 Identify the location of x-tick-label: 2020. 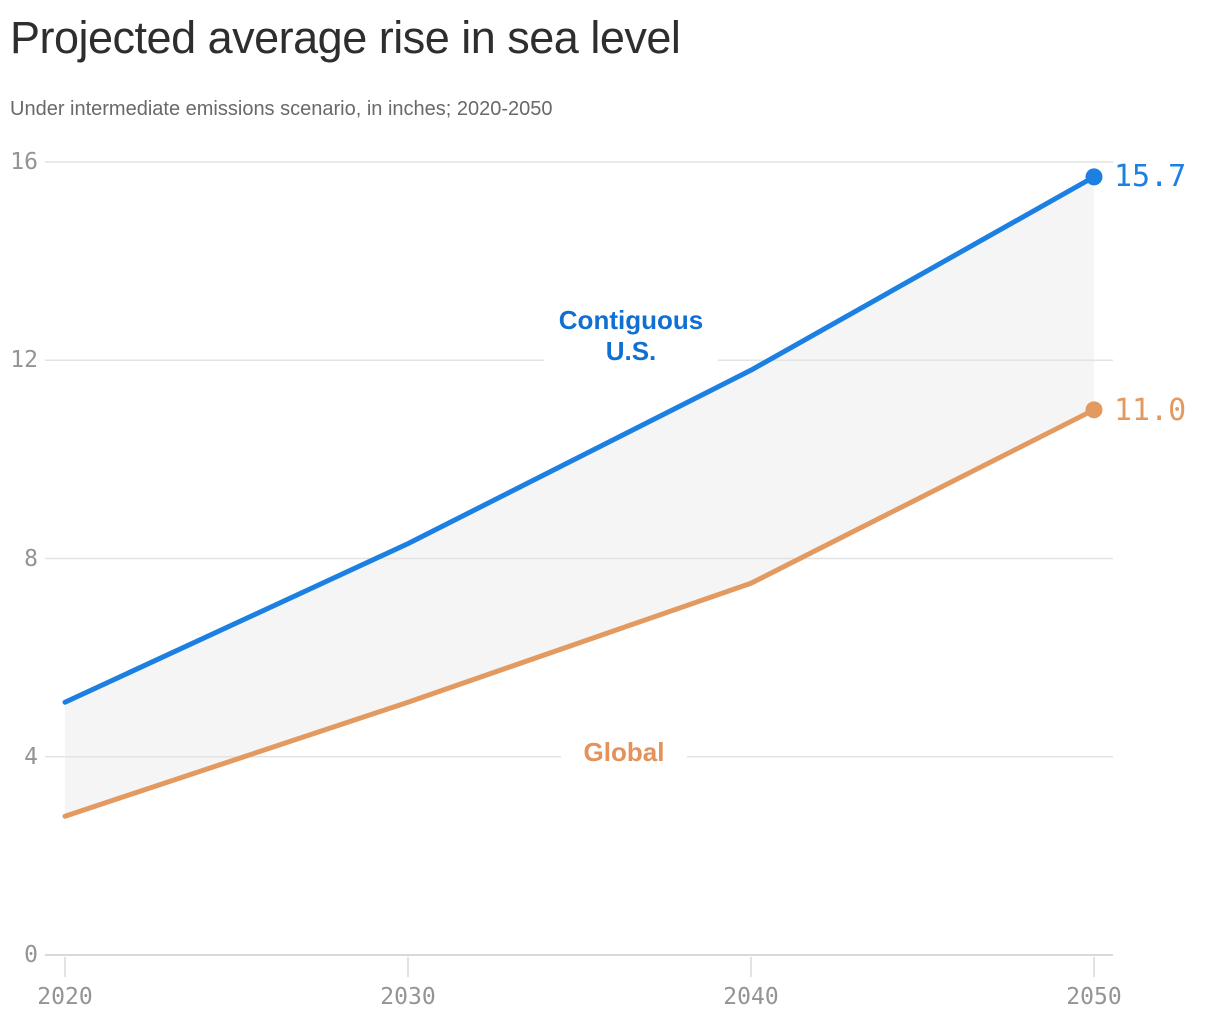
(65, 997).